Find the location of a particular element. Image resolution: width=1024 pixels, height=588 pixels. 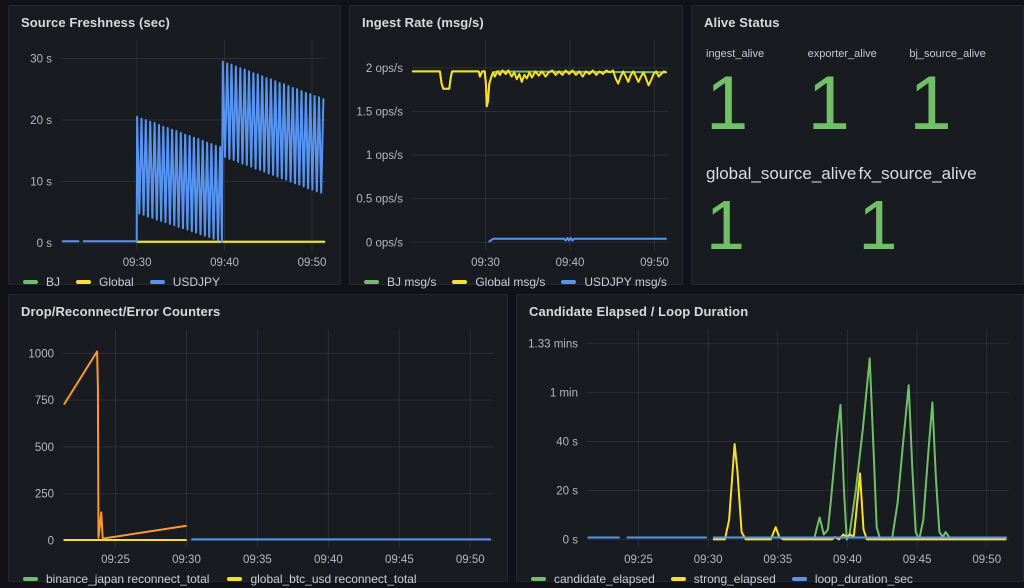

panel-title-alive-status: Alive Status is located at coordinates (742, 22).